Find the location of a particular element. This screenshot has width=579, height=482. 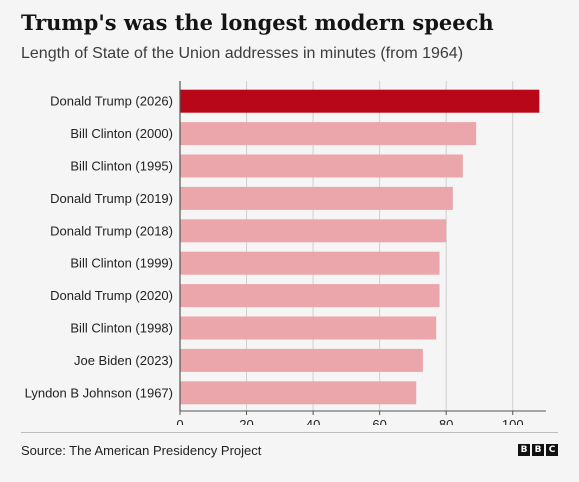

category-label-3: Donald Trump (2019) is located at coordinates (111, 198).